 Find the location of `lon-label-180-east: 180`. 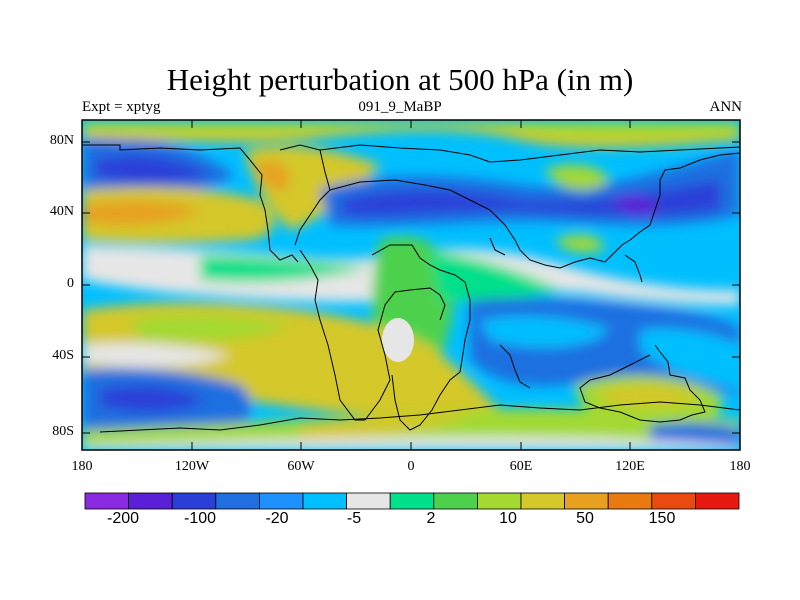

lon-label-180-east: 180 is located at coordinates (740, 466).